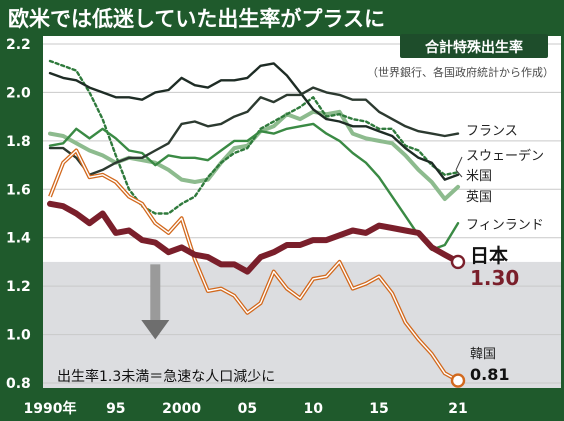  Describe the element at coordinates (18, 93) in the screenshot. I see `y-tick-label: 2.0` at that location.